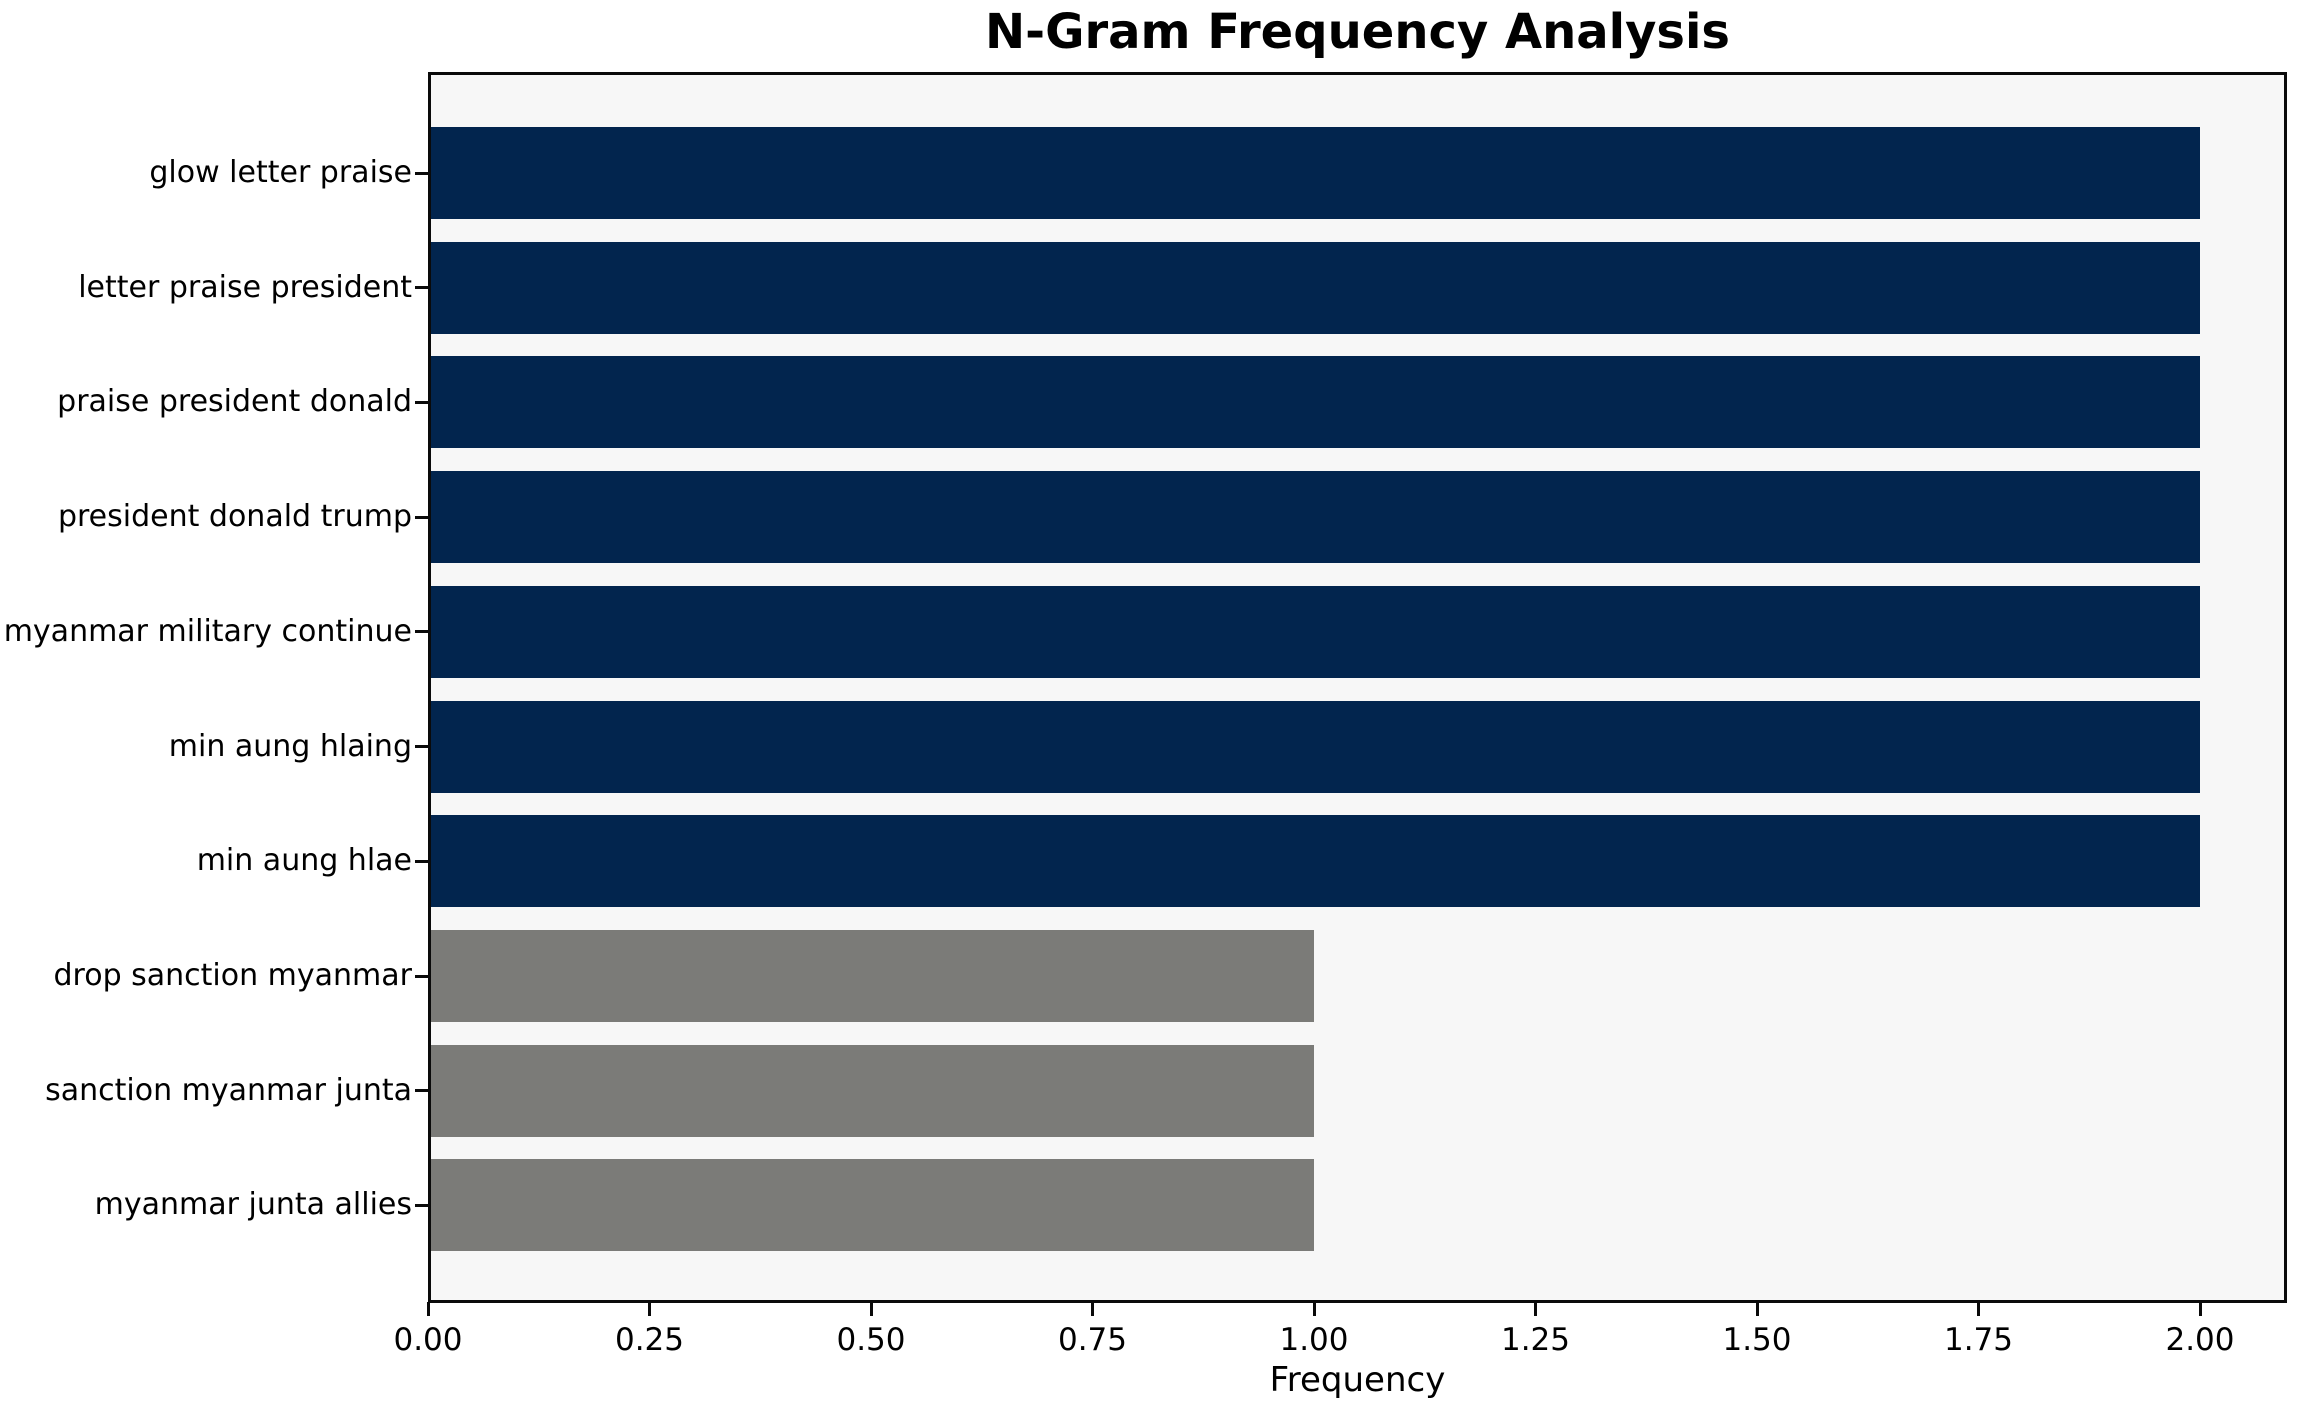 The width and height of the screenshot is (2308, 1414). What do you see at coordinates (234, 402) in the screenshot?
I see `y-tick-label: praise president donald` at bounding box center [234, 402].